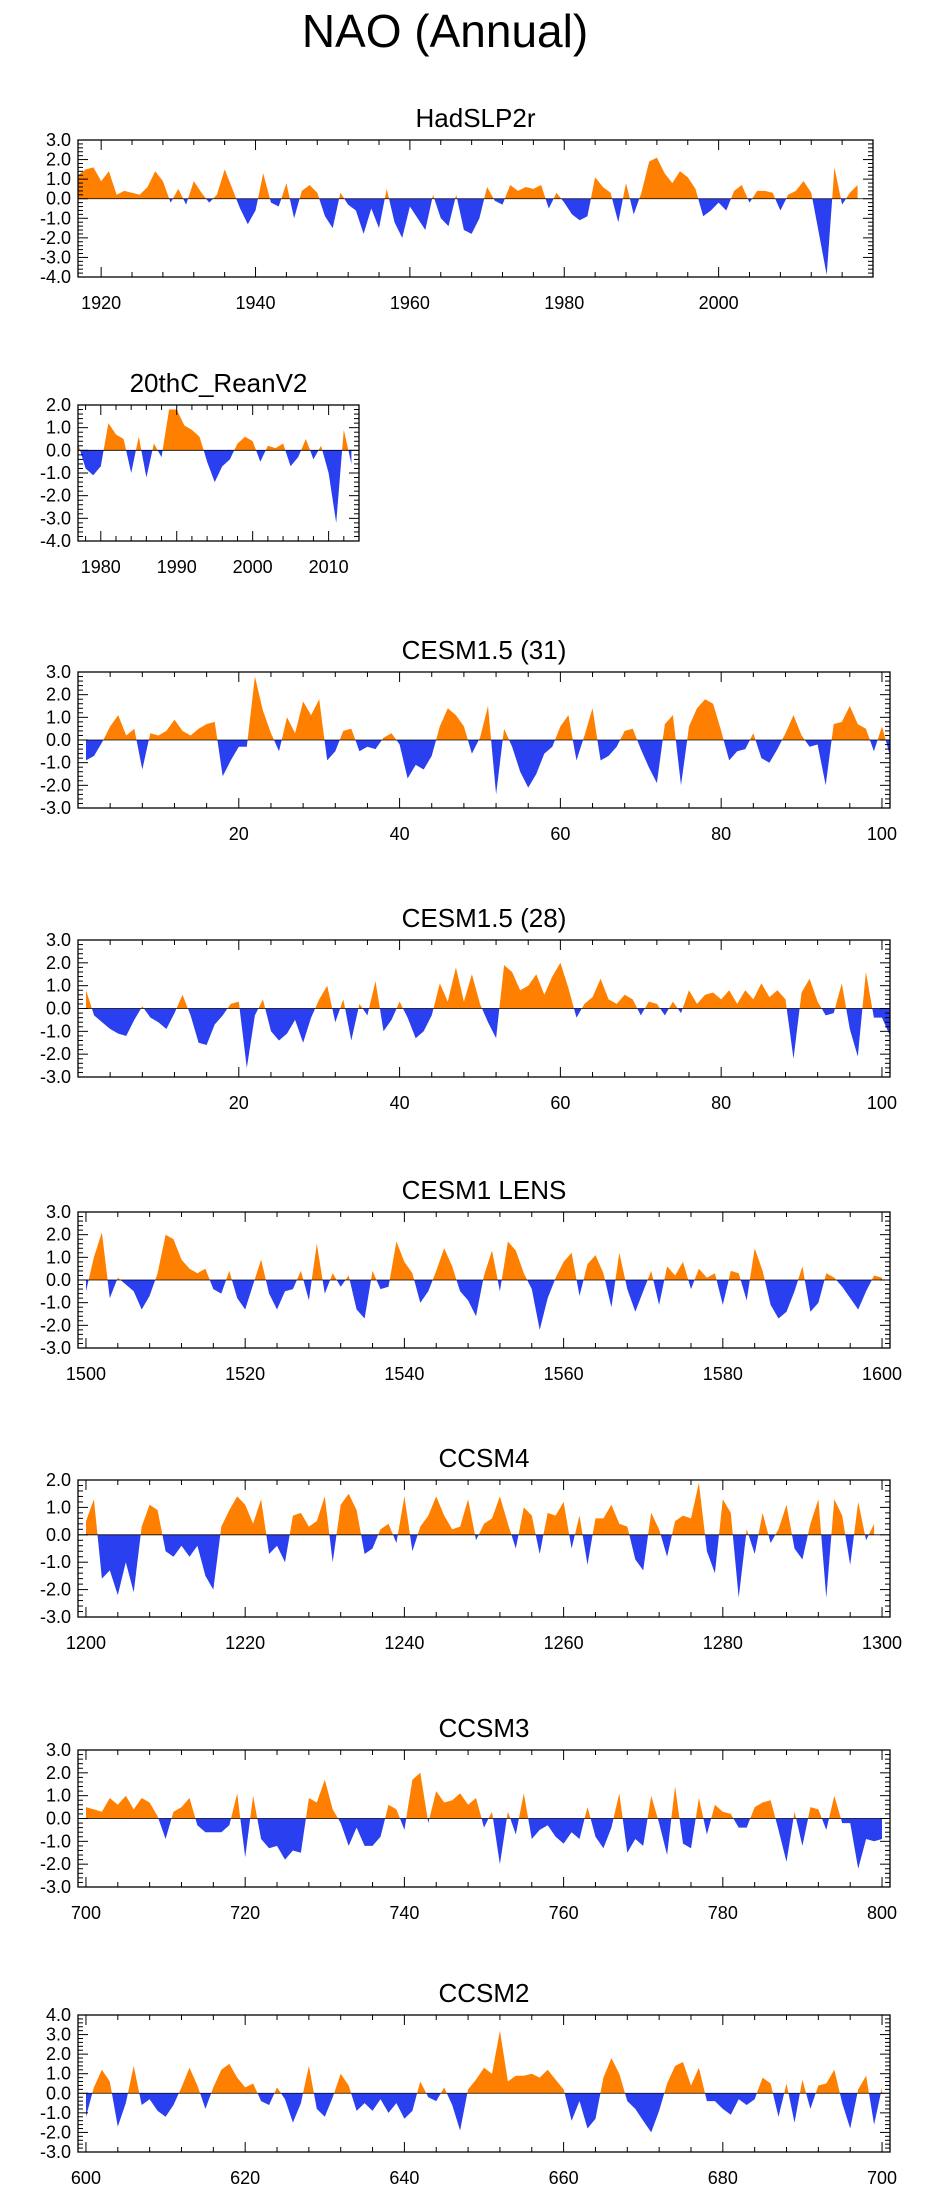 Image resolution: width=925 pixels, height=2191 pixels. Describe the element at coordinates (55, 518) in the screenshot. I see `y-tick-label: -3.0` at that location.